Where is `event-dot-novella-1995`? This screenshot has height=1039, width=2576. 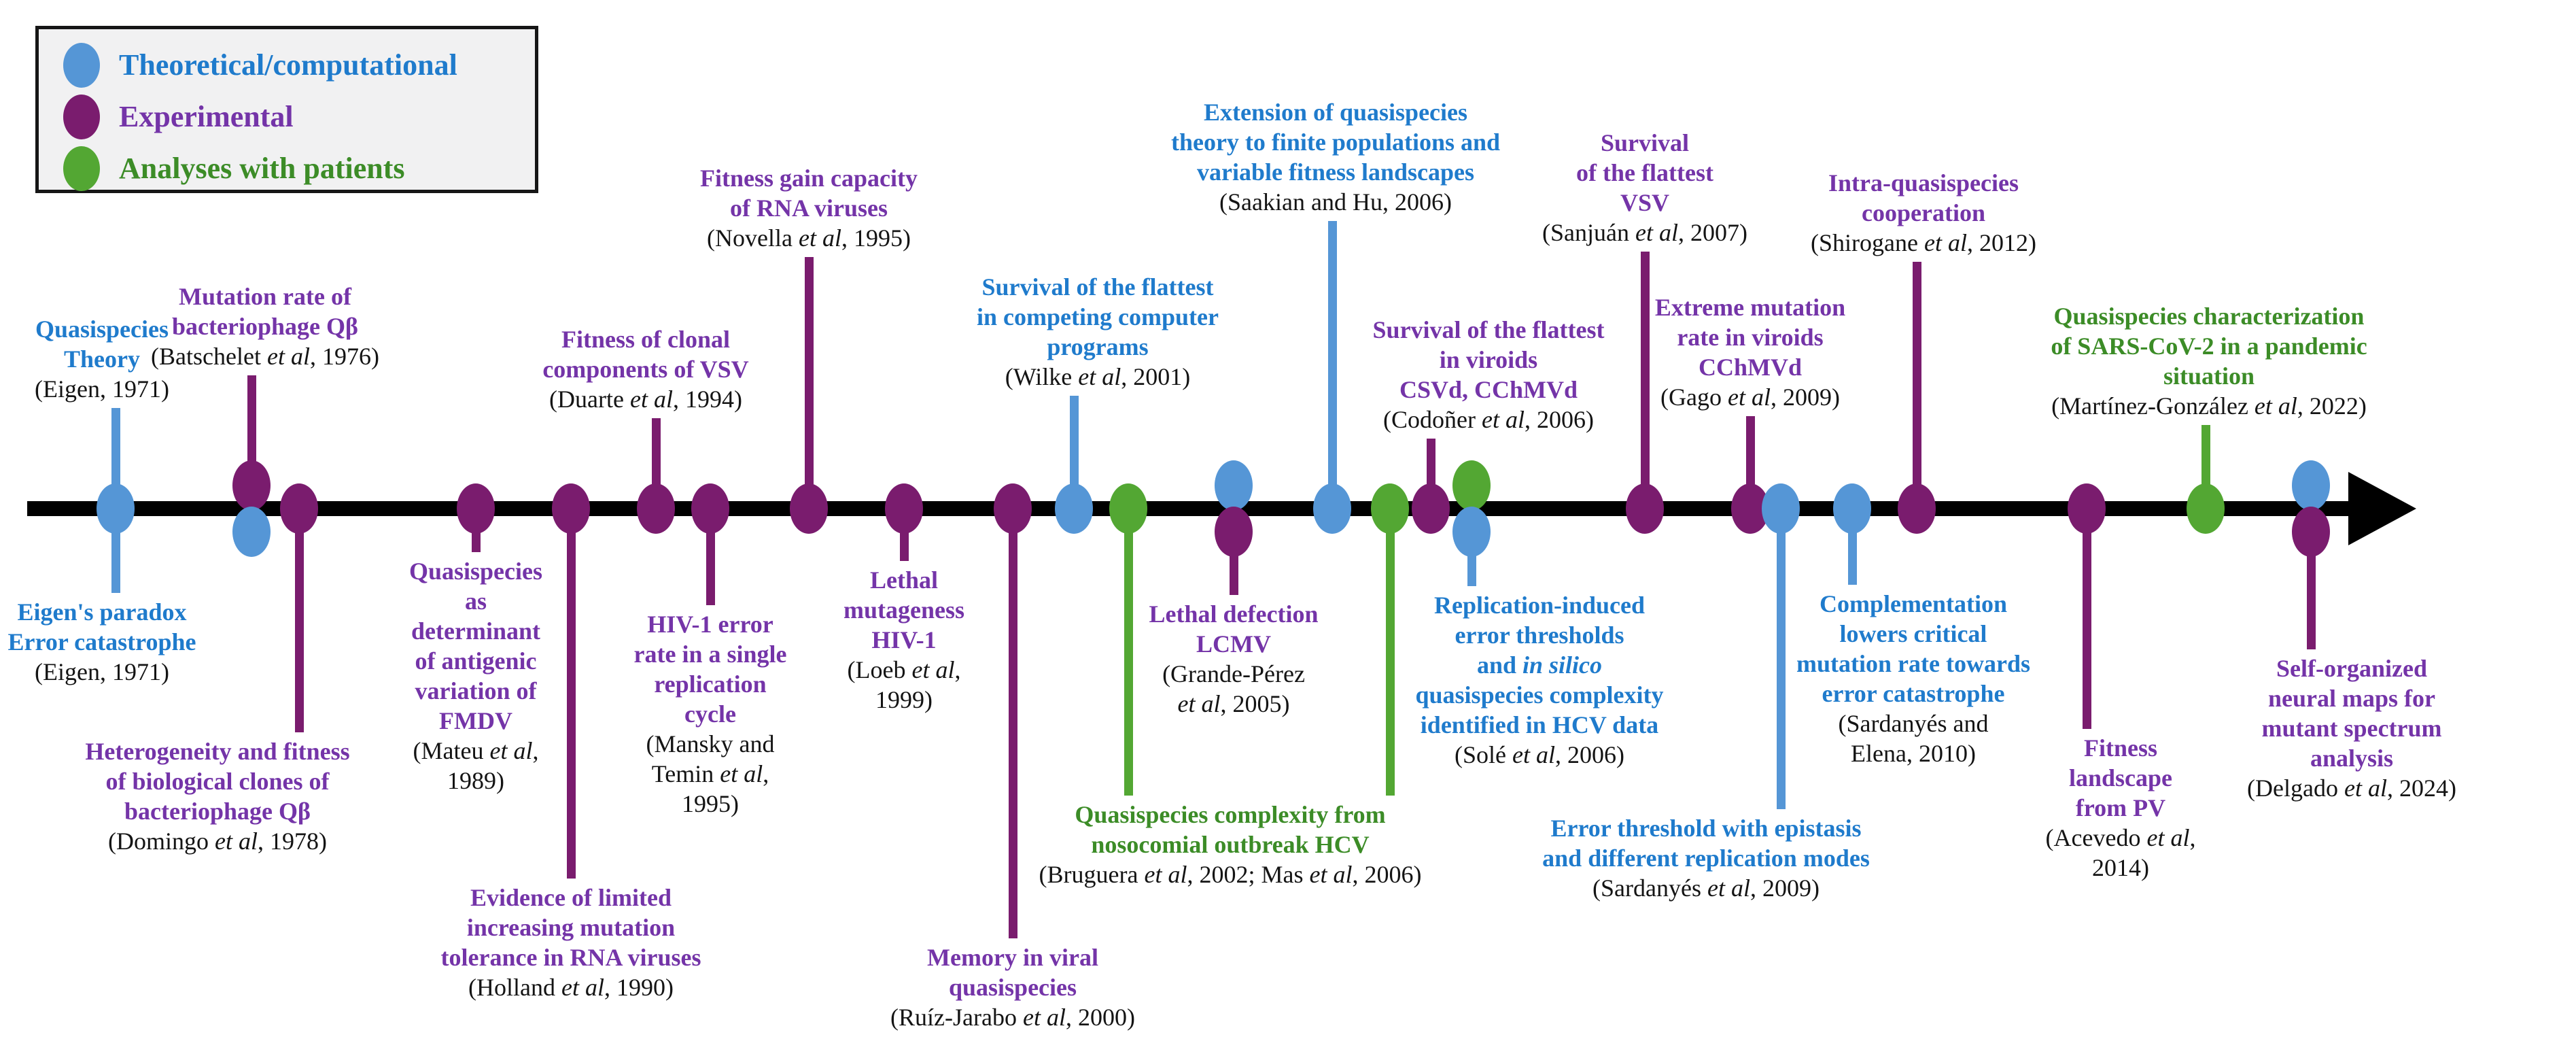
event-dot-novella-1995 is located at coordinates (809, 508).